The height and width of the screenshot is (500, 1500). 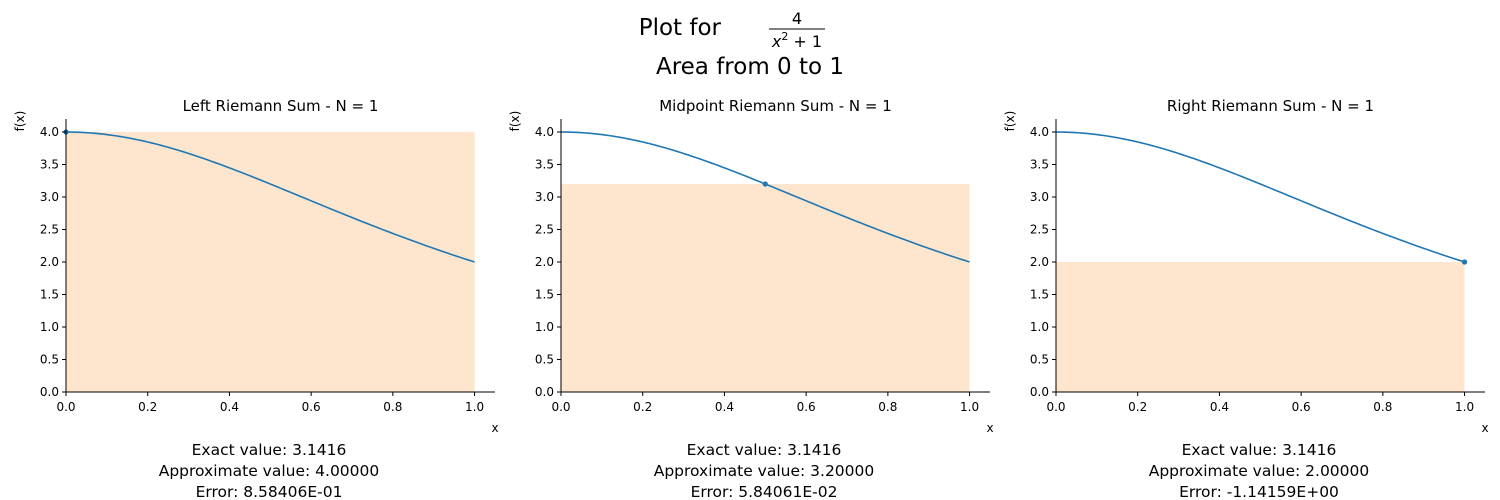 I want to click on panel-title: Midpoint Riemann Sum - N = 1, so click(x=775, y=106).